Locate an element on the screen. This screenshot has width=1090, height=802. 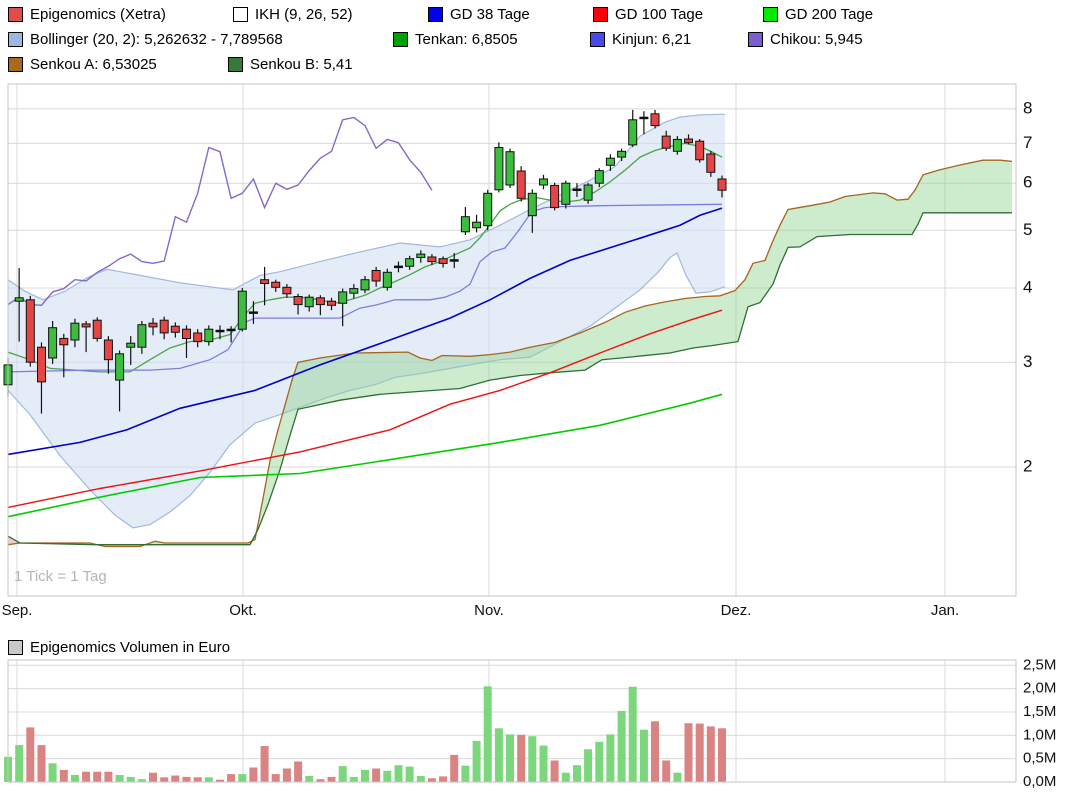
legend-label-senkou_a: Senkou A: 6,53025 is located at coordinates (93, 64).